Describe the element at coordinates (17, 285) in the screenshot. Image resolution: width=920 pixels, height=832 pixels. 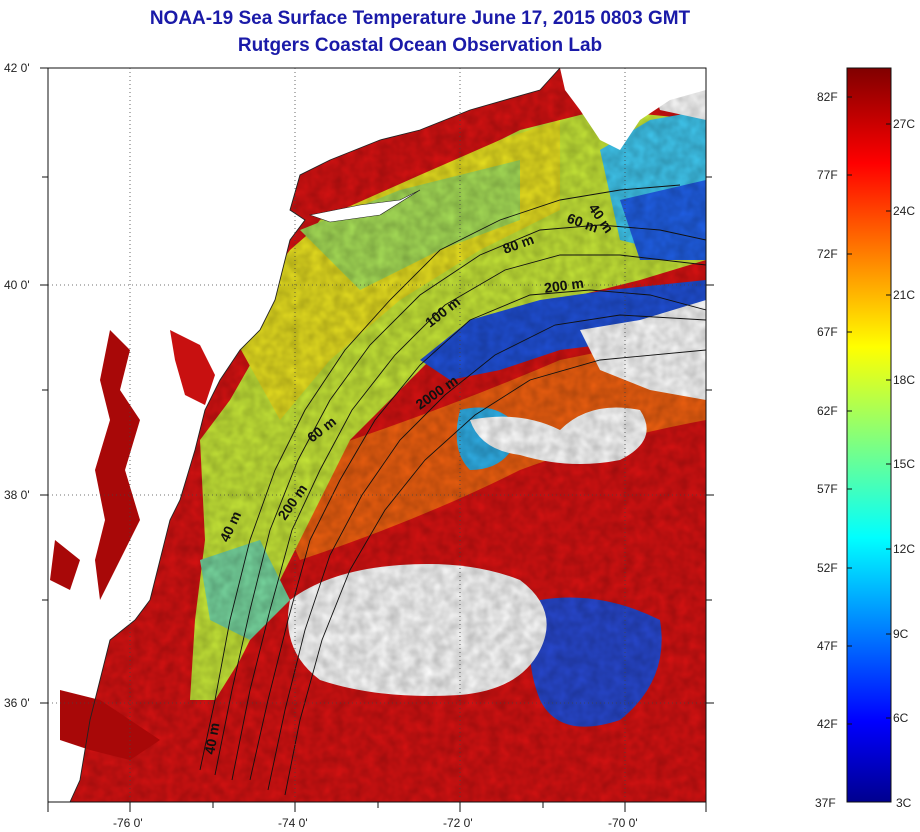
I see `lat-label: 40 0'` at that location.